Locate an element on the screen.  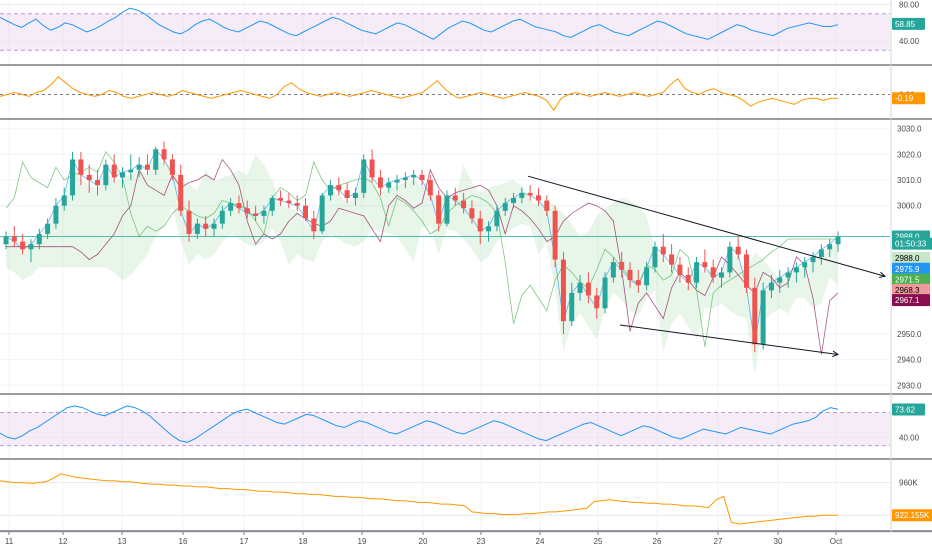
osc4-pane: 960K 922.155K is located at coordinates (466, 496).